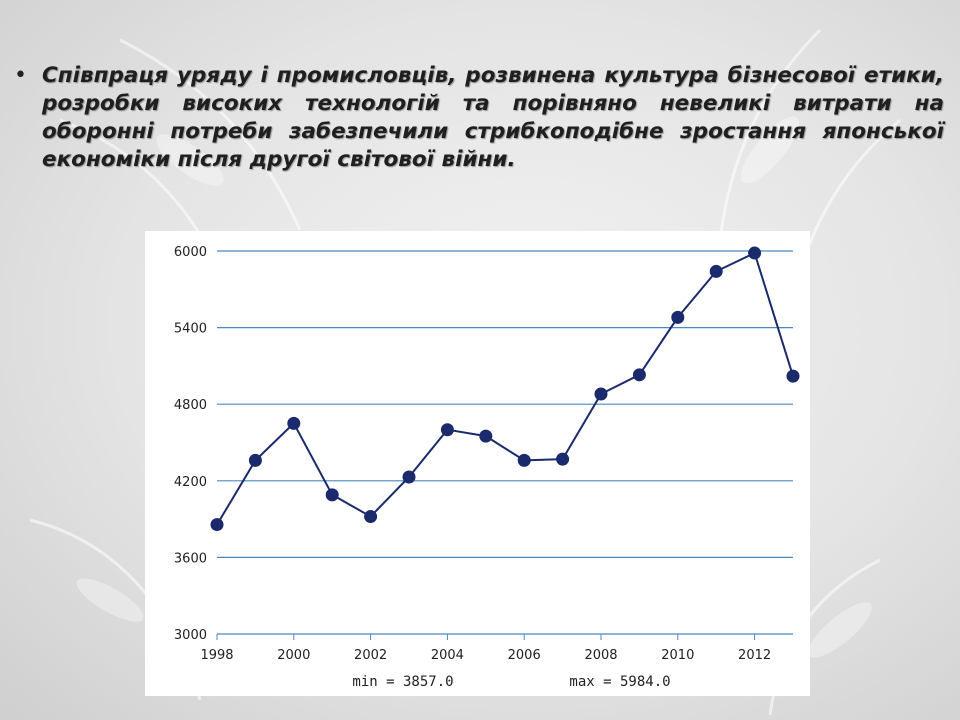 The height and width of the screenshot is (720, 960). What do you see at coordinates (370, 655) in the screenshot?
I see `x-tick-label: 2002` at bounding box center [370, 655].